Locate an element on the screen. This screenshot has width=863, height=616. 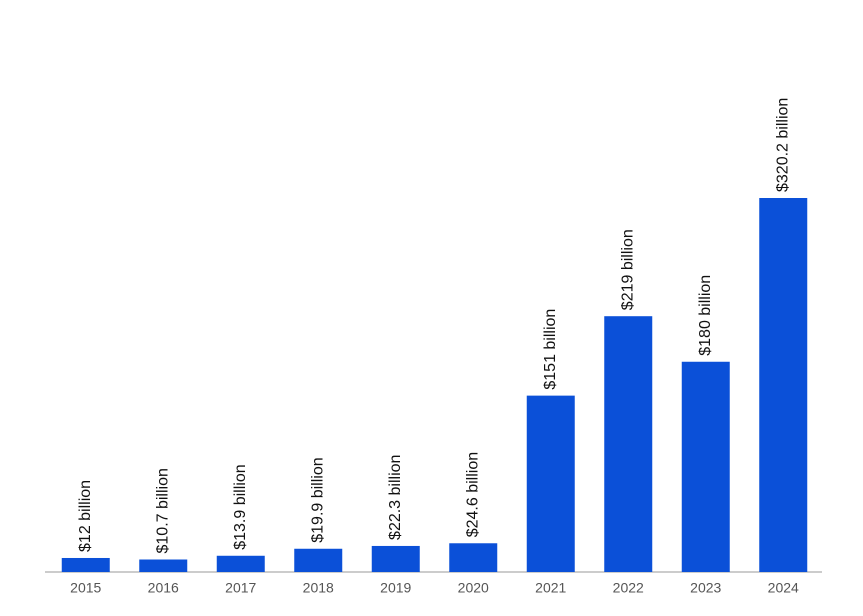
value-label: $22.3 billion is located at coordinates (395, 497).